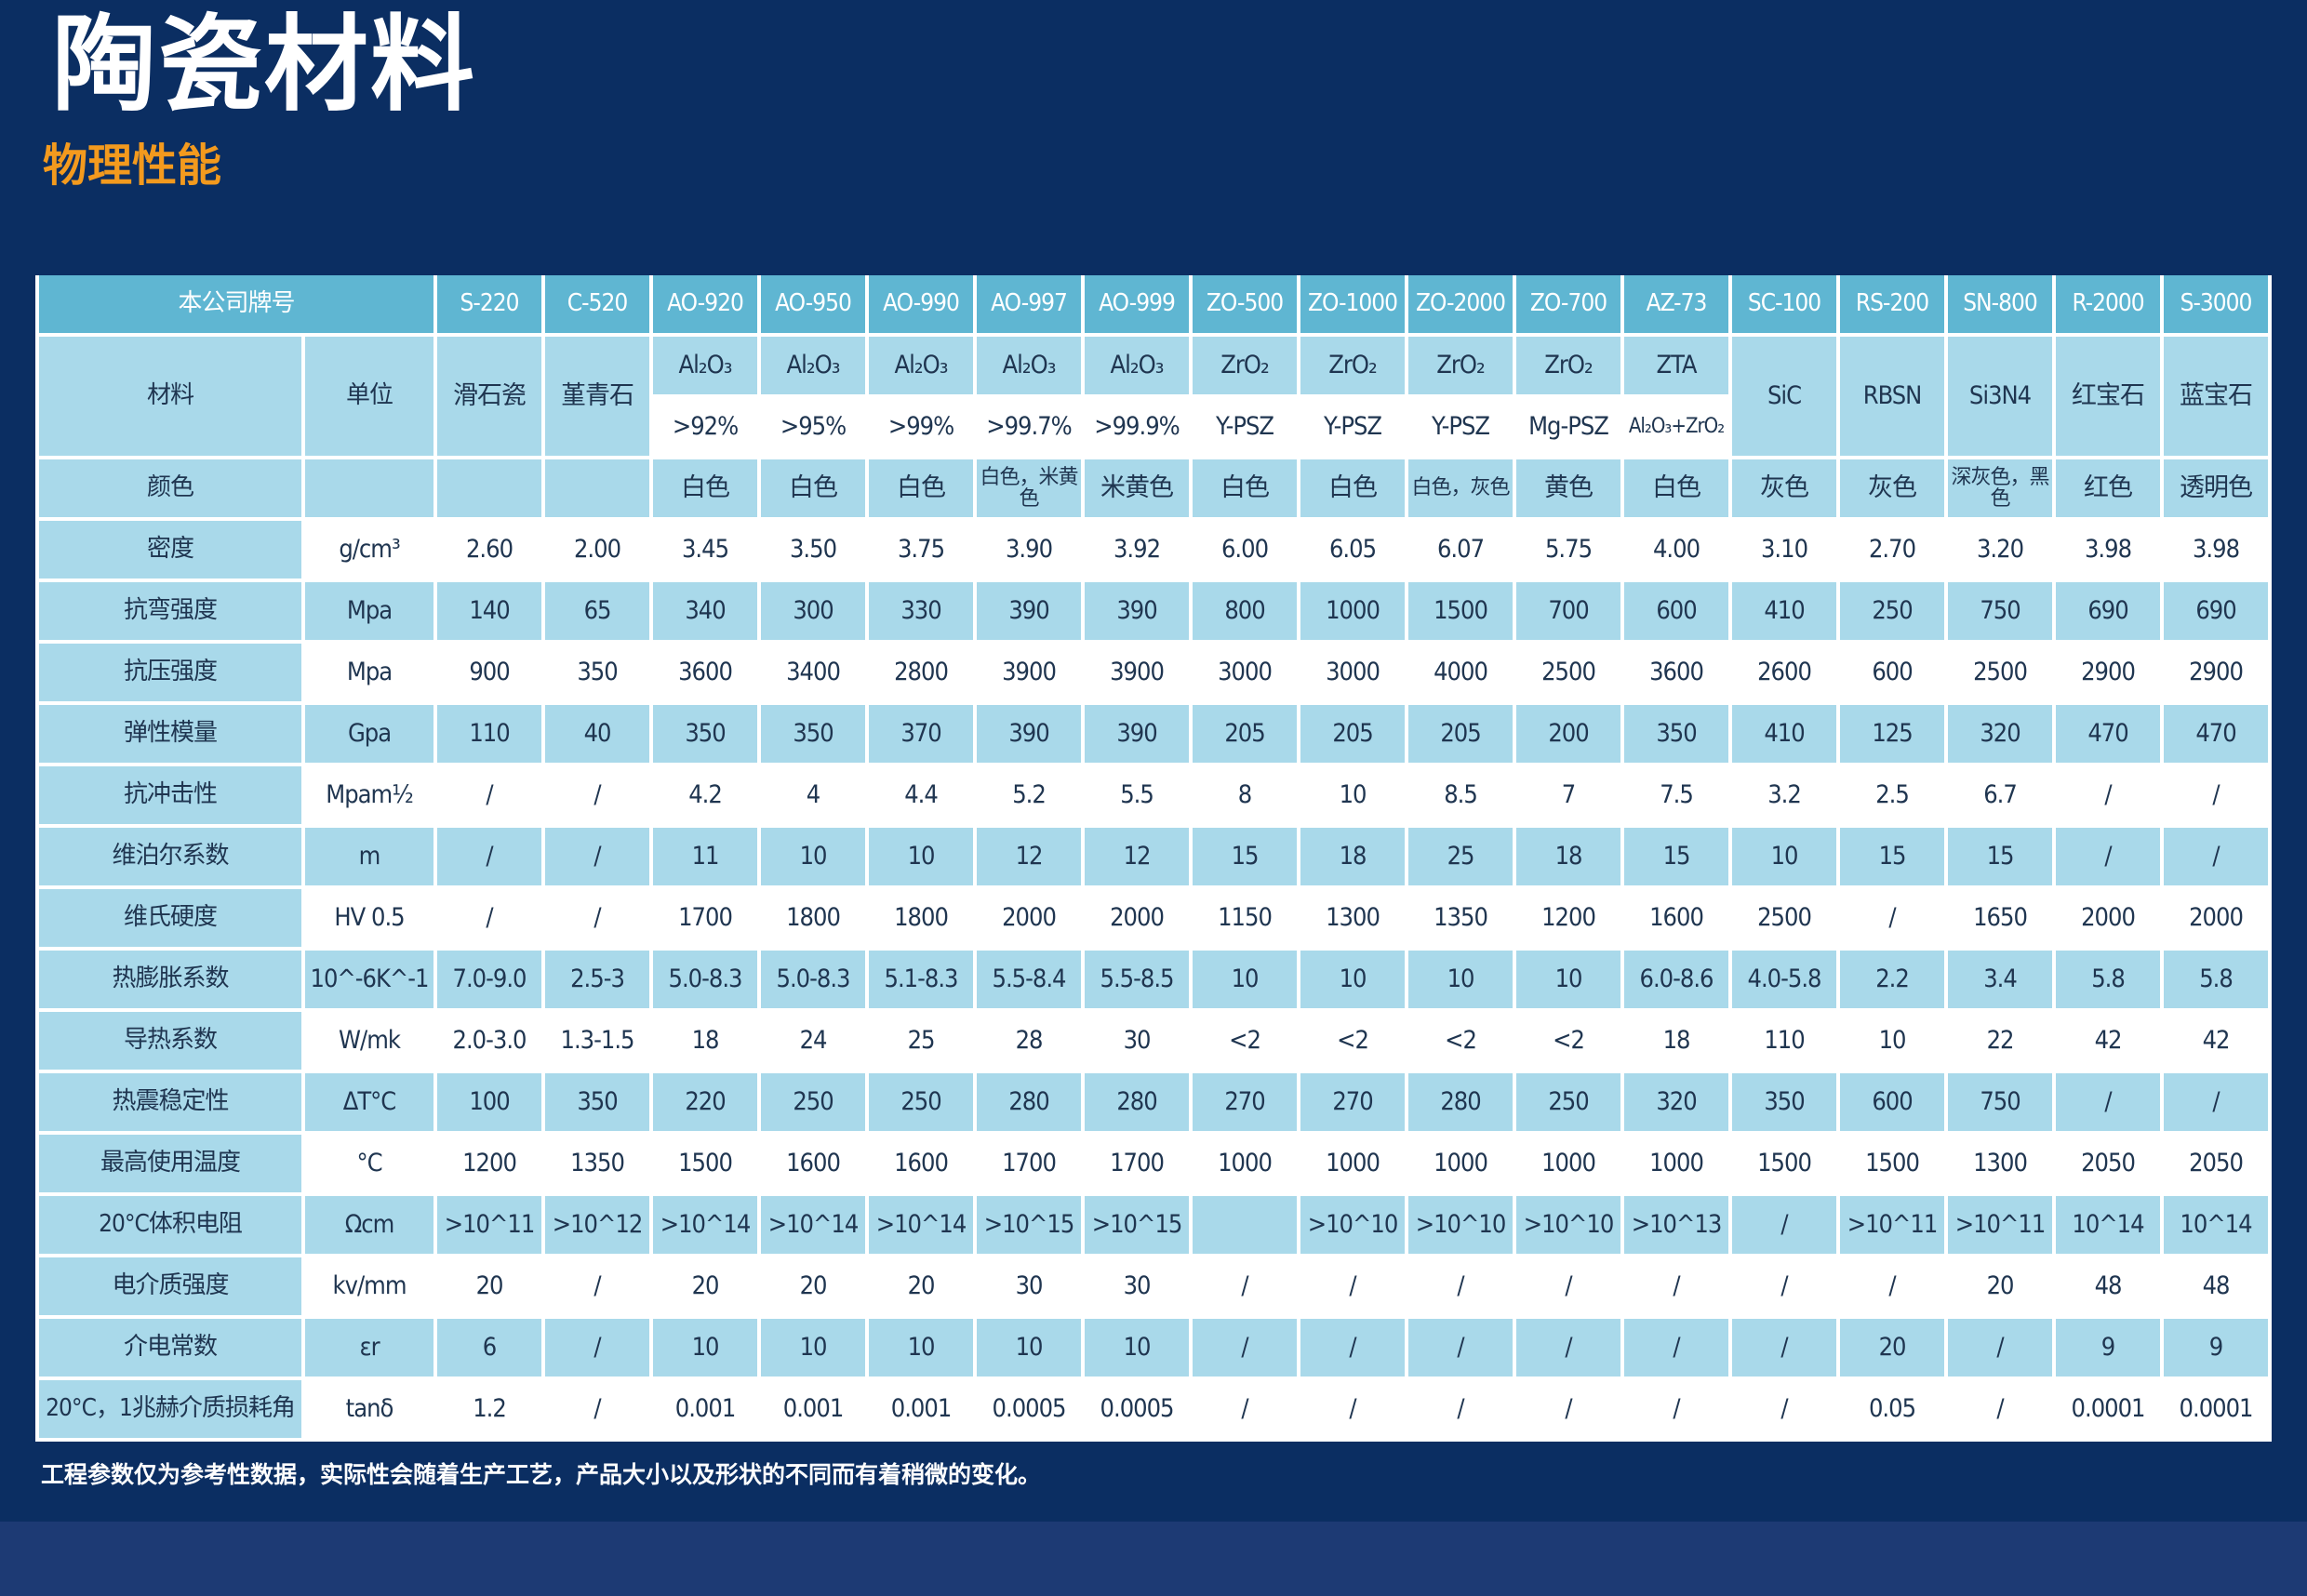 The image size is (2307, 1596). What do you see at coordinates (1892, 550) in the screenshot?
I see `value-cell: 2.70` at bounding box center [1892, 550].